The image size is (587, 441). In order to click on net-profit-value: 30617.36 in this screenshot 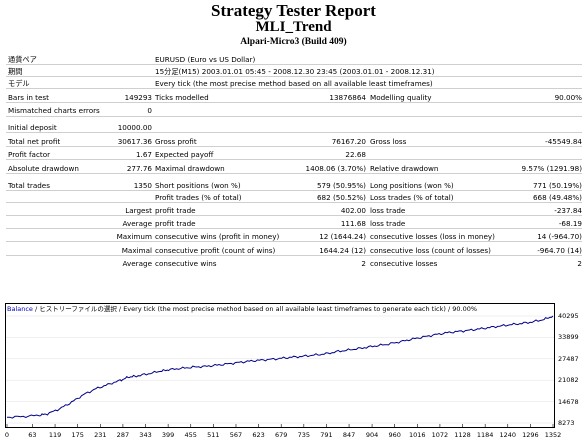, I will do `click(134, 141)`.